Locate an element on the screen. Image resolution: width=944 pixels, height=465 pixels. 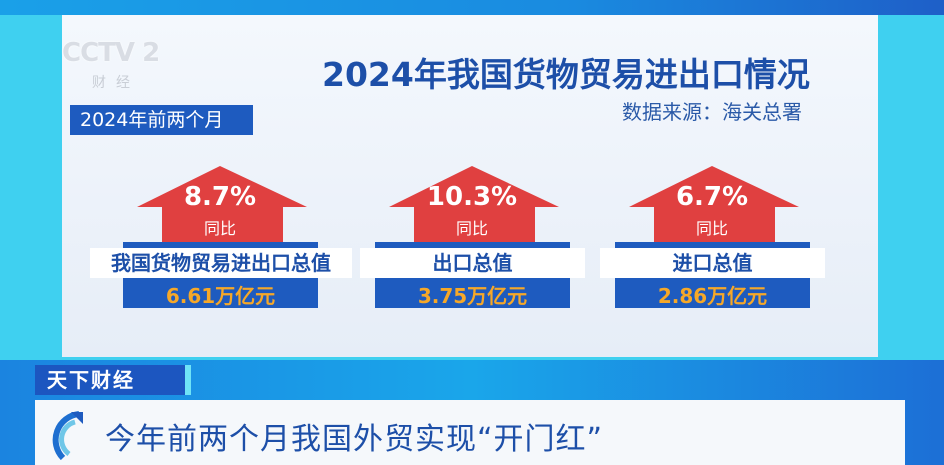
stat-label: 进口总值 is located at coordinates (712, 263).